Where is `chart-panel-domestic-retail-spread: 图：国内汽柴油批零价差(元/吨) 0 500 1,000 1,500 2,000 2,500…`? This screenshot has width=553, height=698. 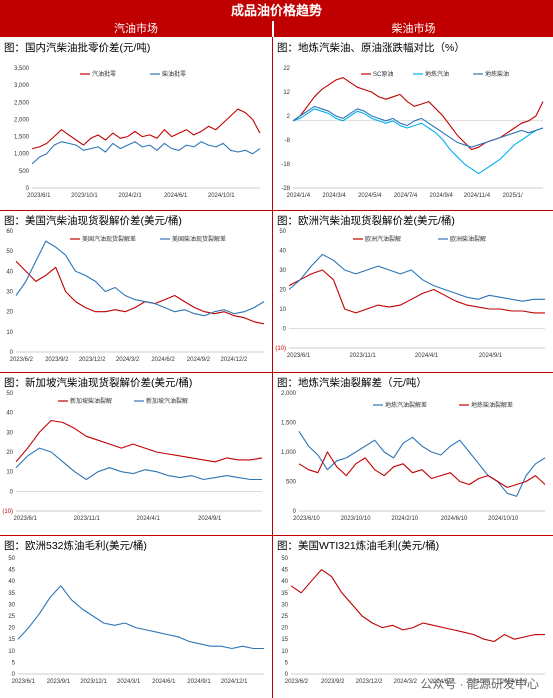
chart-panel-domestic-retail-spread: 图：国内汽柴油批零价差(元/吨) 0 500 1,000 1,500 2,000 2,500… is located at coordinates (136, 124).